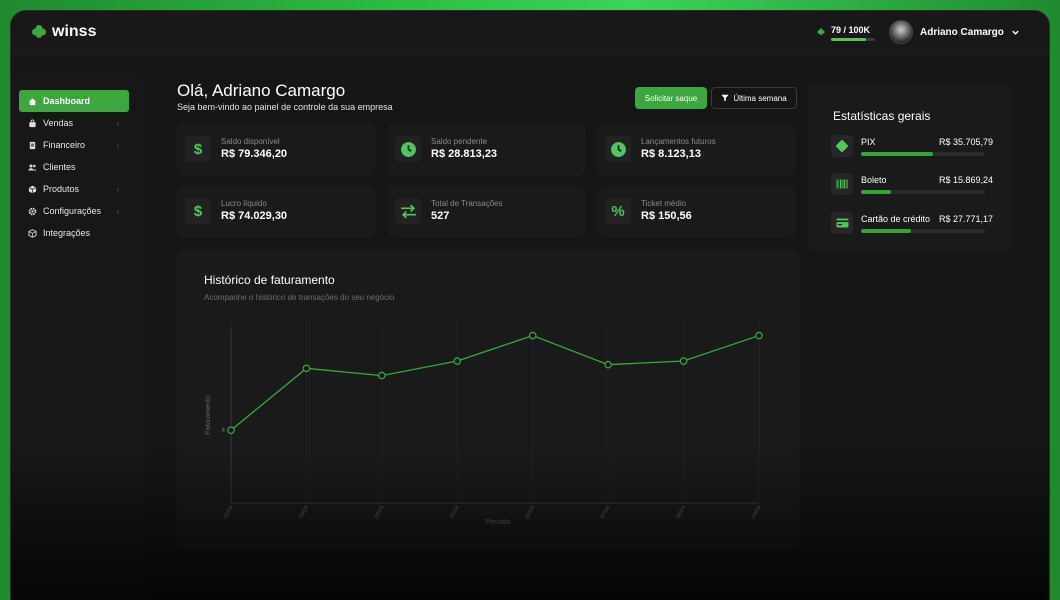  I want to click on credits-label: 79 / 100K, so click(851, 30).